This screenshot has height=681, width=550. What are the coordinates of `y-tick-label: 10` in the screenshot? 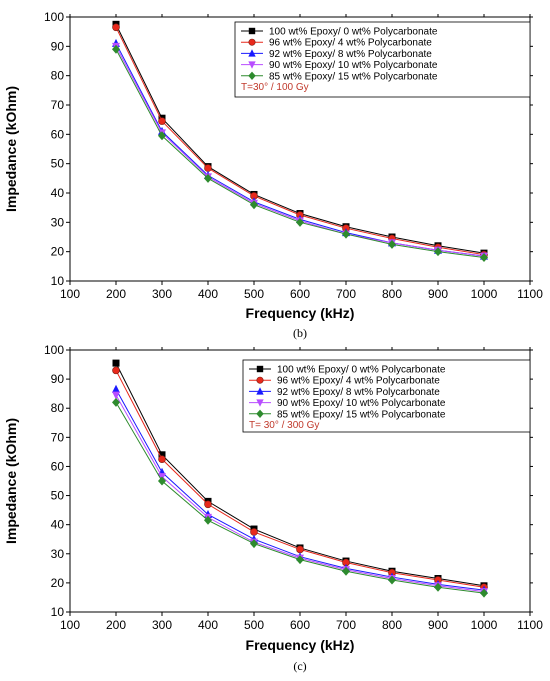 It's located at (58, 612).